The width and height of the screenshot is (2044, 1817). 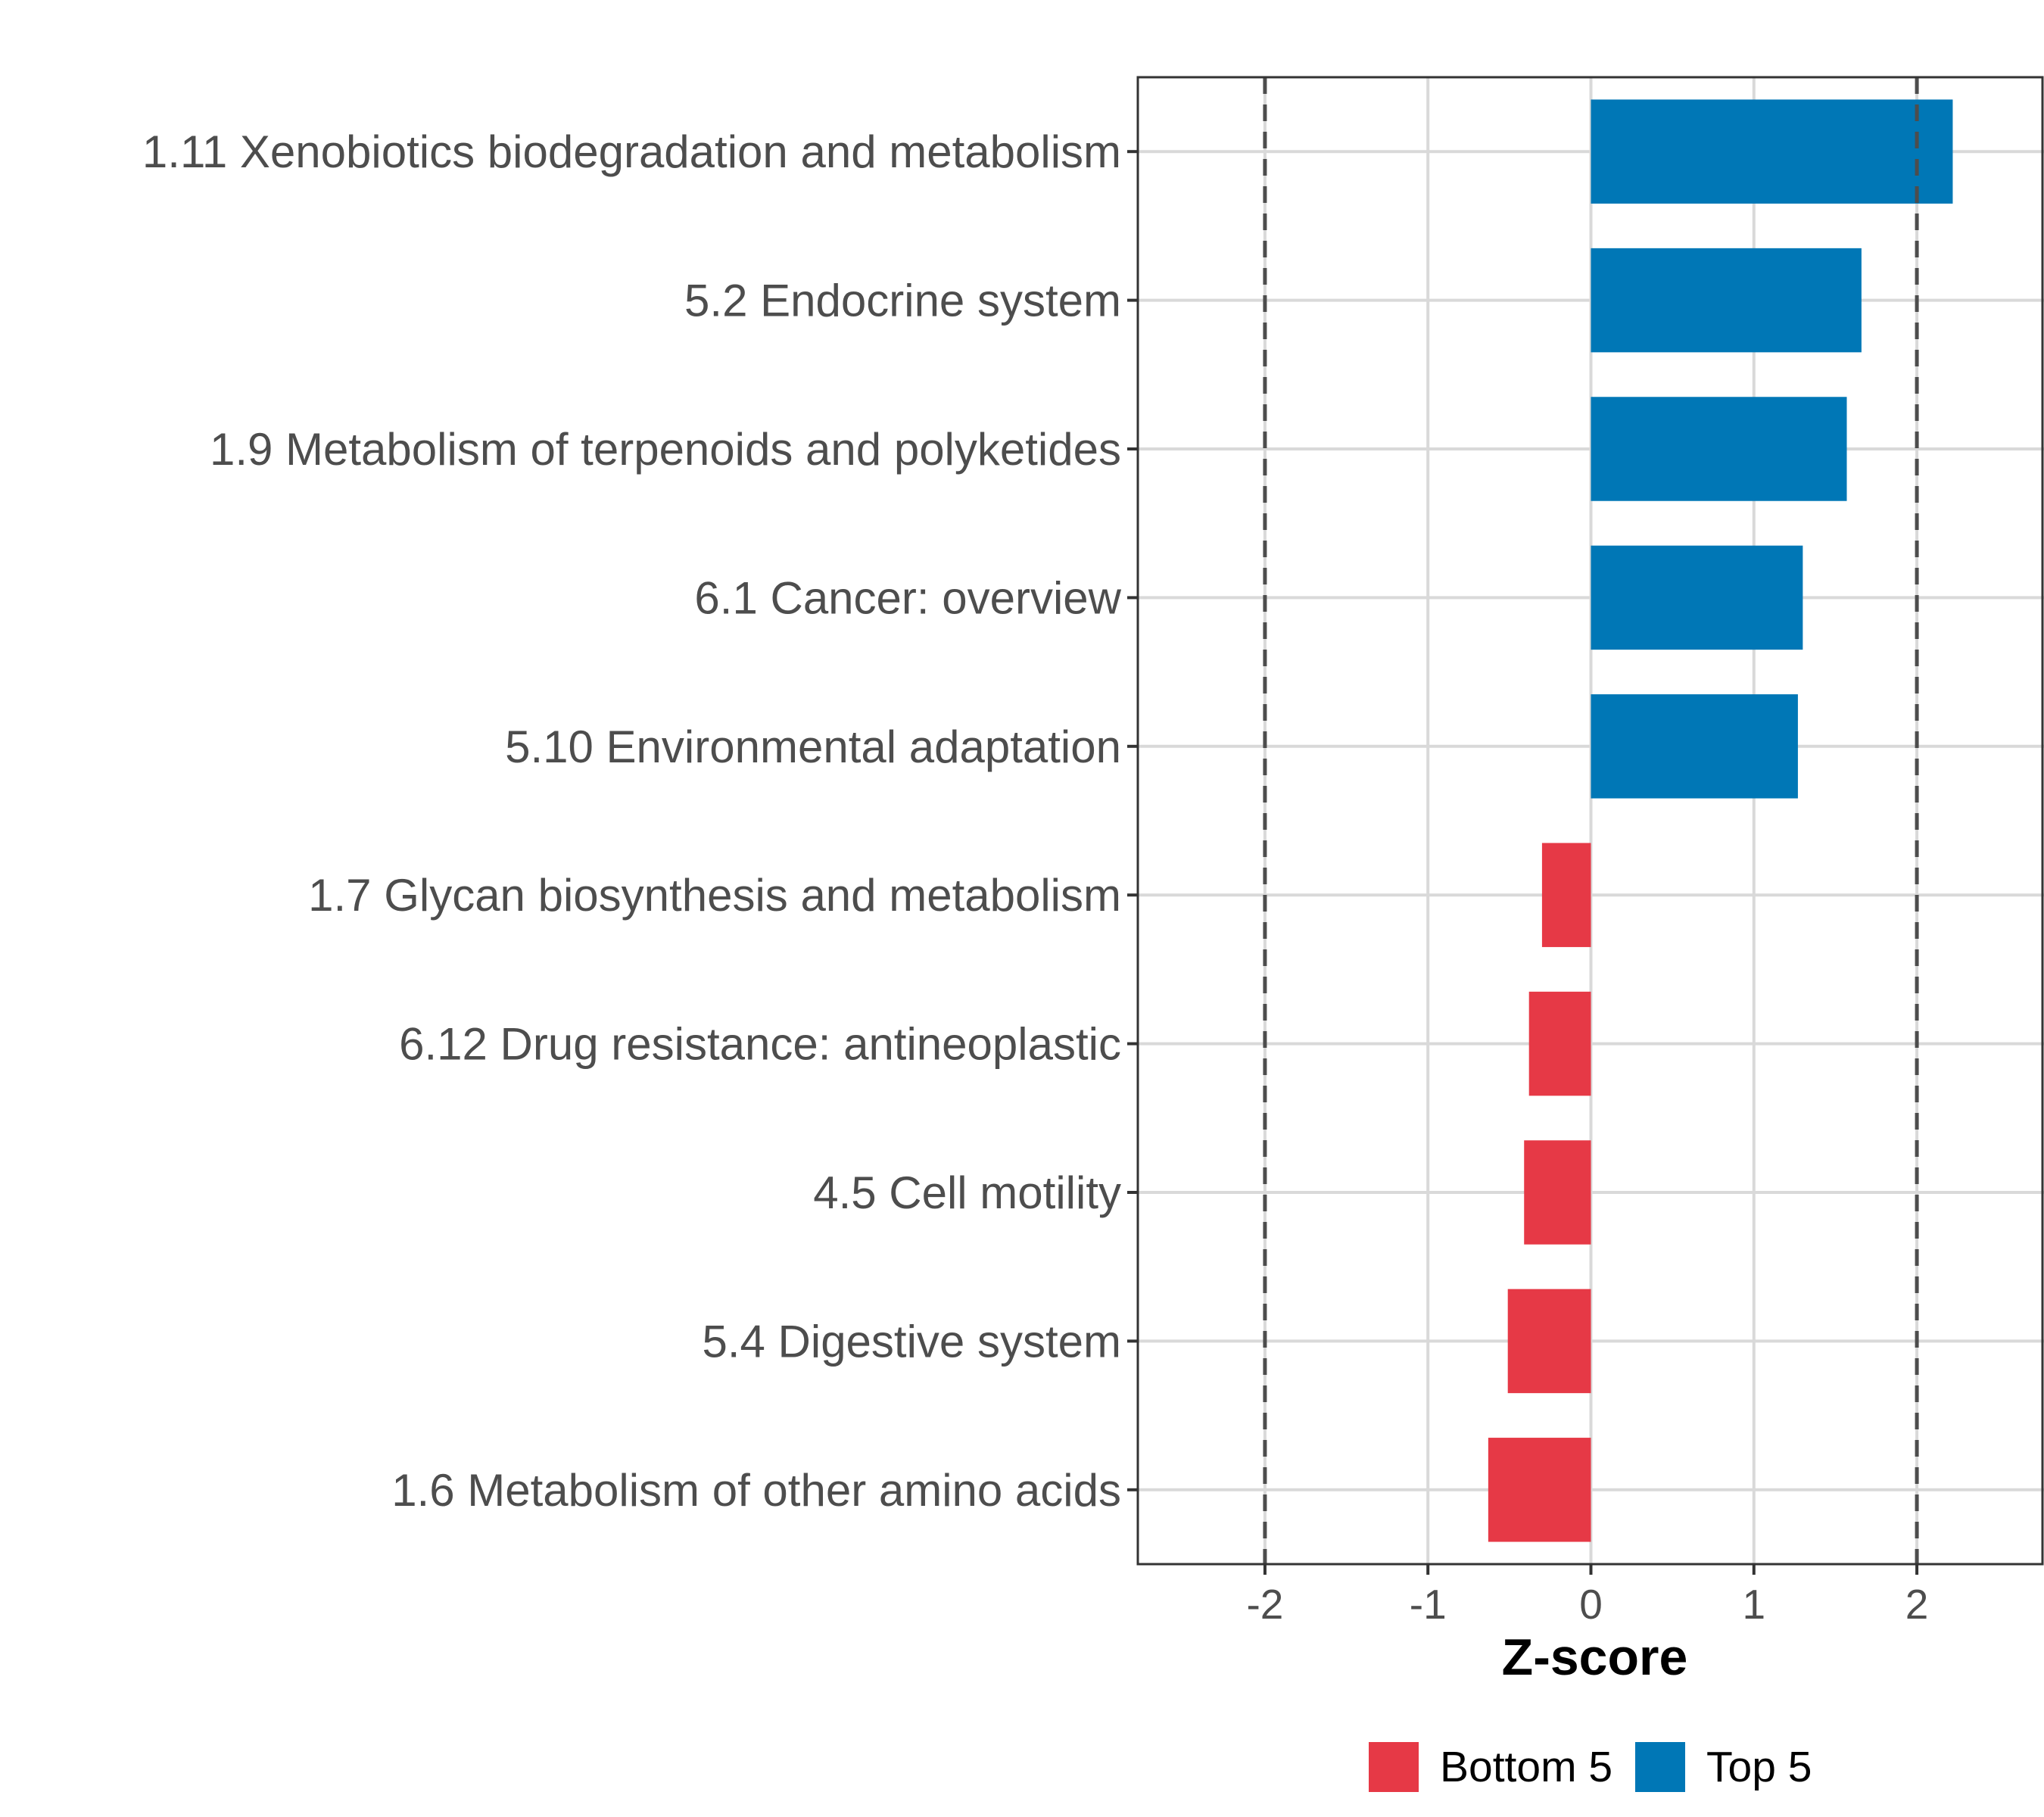 I want to click on category-label: 1.6 Metabolism of other amino acids, so click(x=756, y=1490).